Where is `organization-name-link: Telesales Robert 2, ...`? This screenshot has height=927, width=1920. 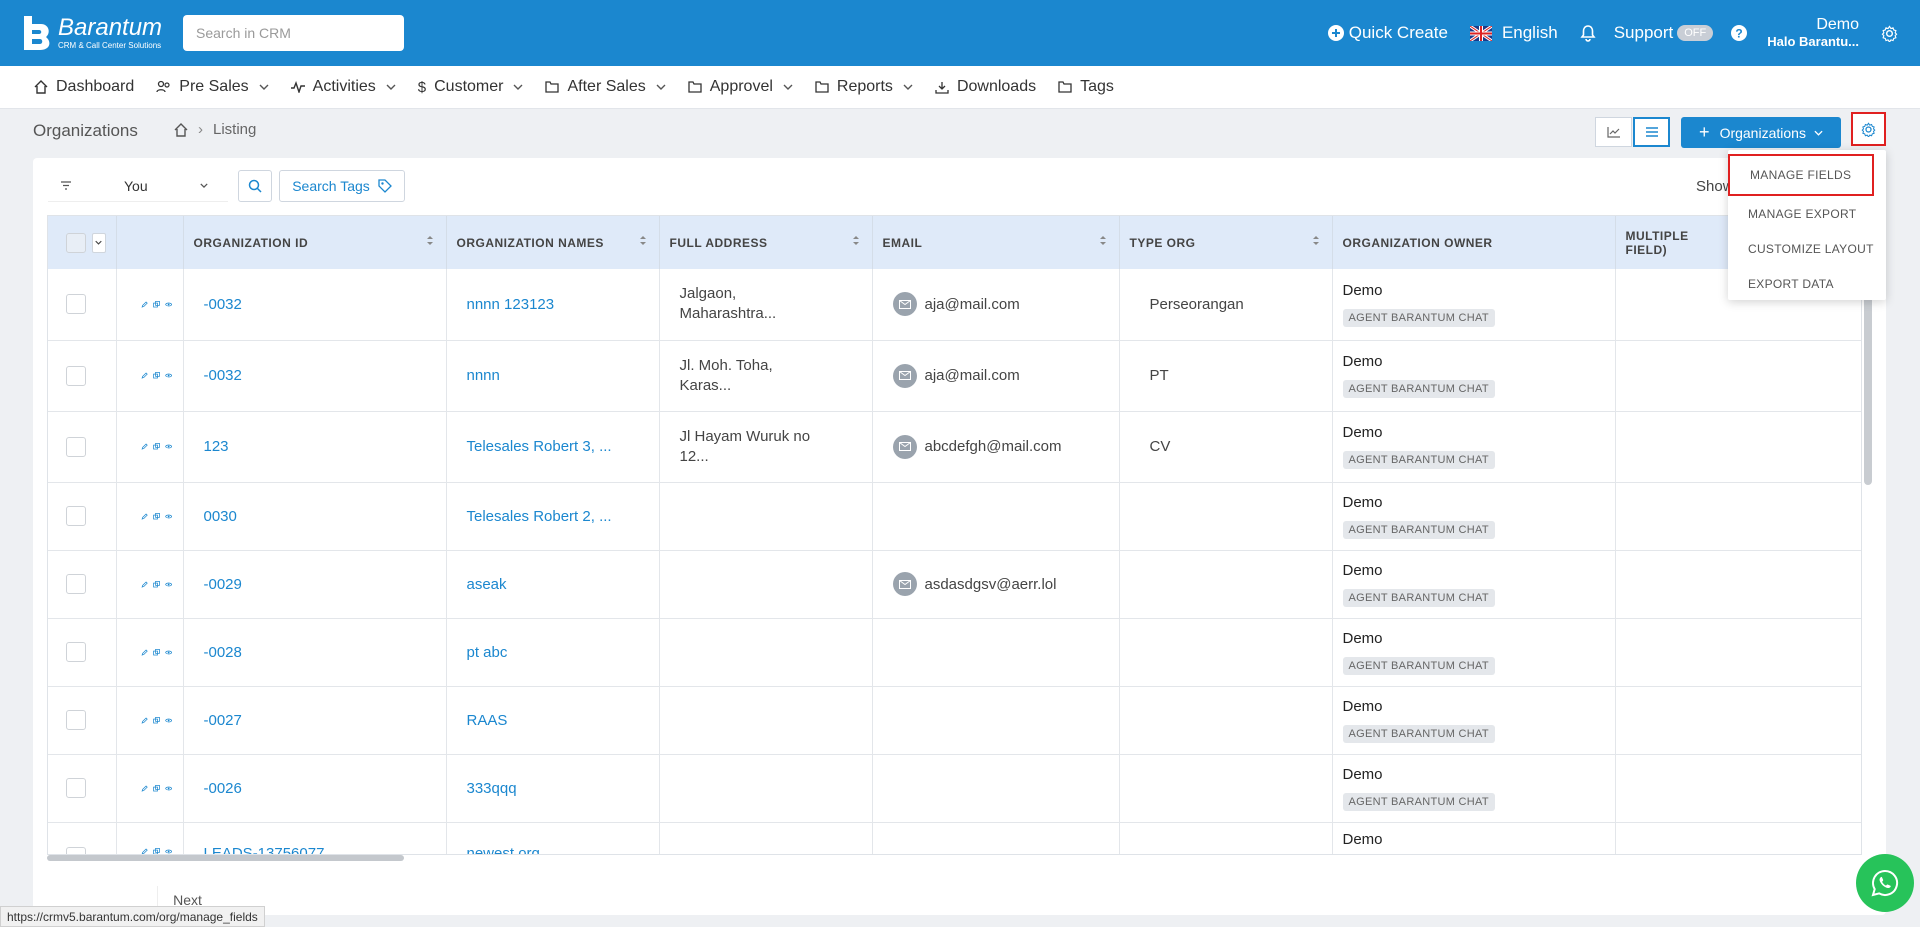
organization-name-link: Telesales Robert 2, ... is located at coordinates (539, 516).